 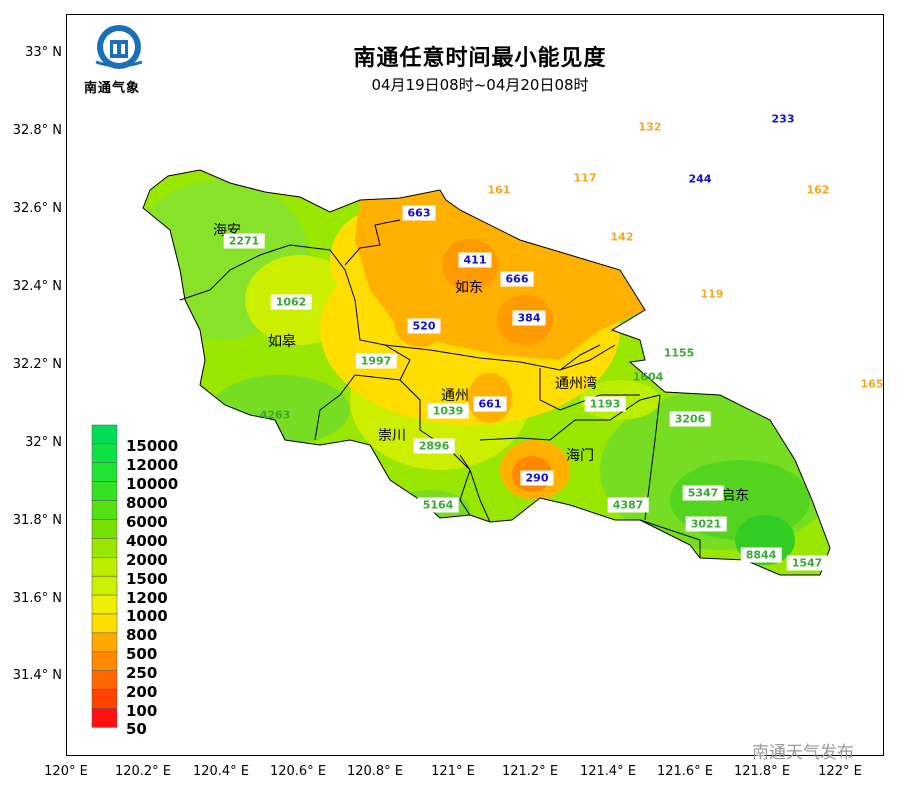 I want to click on station-value: 1155, so click(x=679, y=353).